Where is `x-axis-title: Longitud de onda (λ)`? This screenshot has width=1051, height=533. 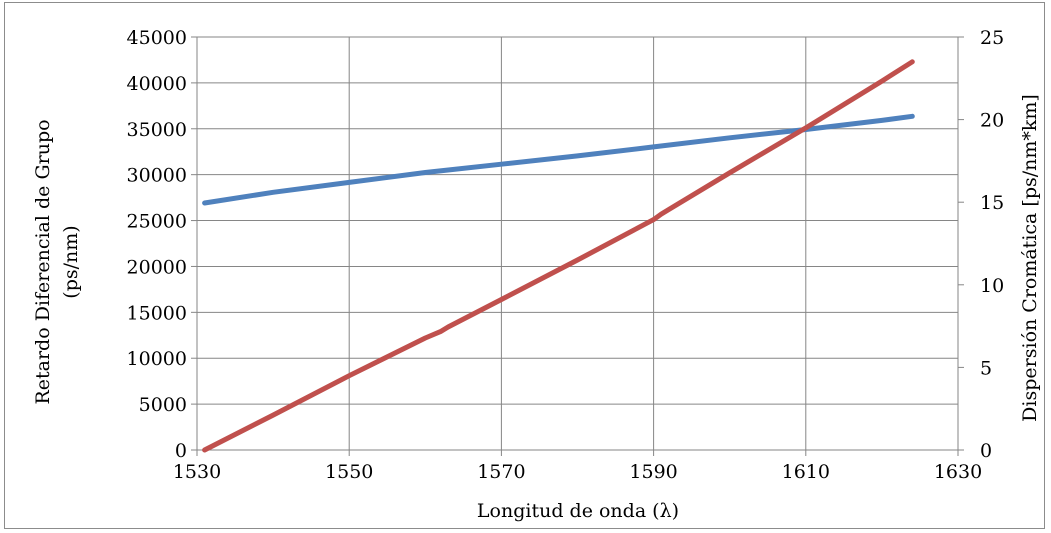 x-axis-title: Longitud de onda (λ) is located at coordinates (578, 511).